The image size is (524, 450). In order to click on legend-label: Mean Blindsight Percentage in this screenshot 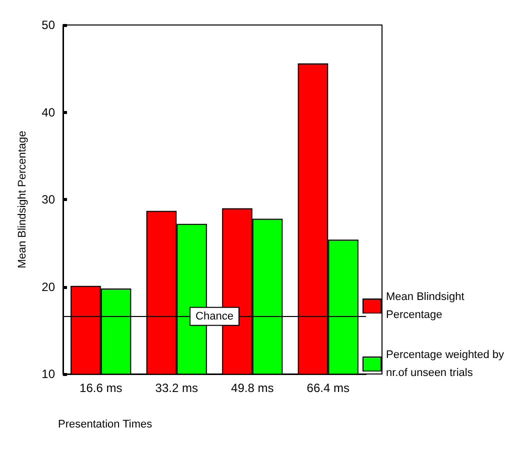, I will do `click(427, 306)`.